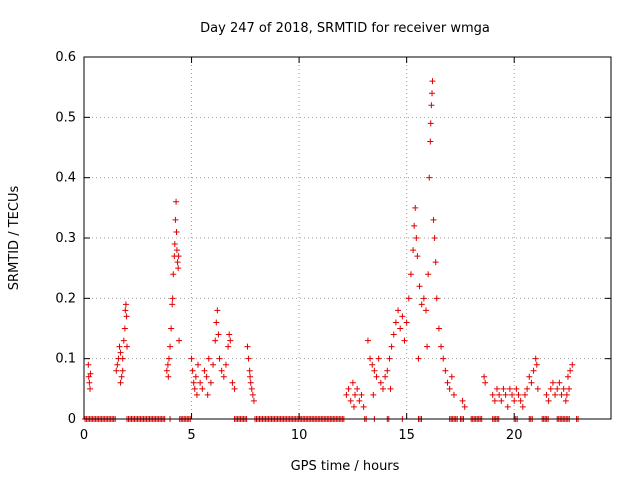 Image resolution: width=640 pixels, height=480 pixels. Describe the element at coordinates (72, 419) in the screenshot. I see `y-tick-label: 0` at that location.